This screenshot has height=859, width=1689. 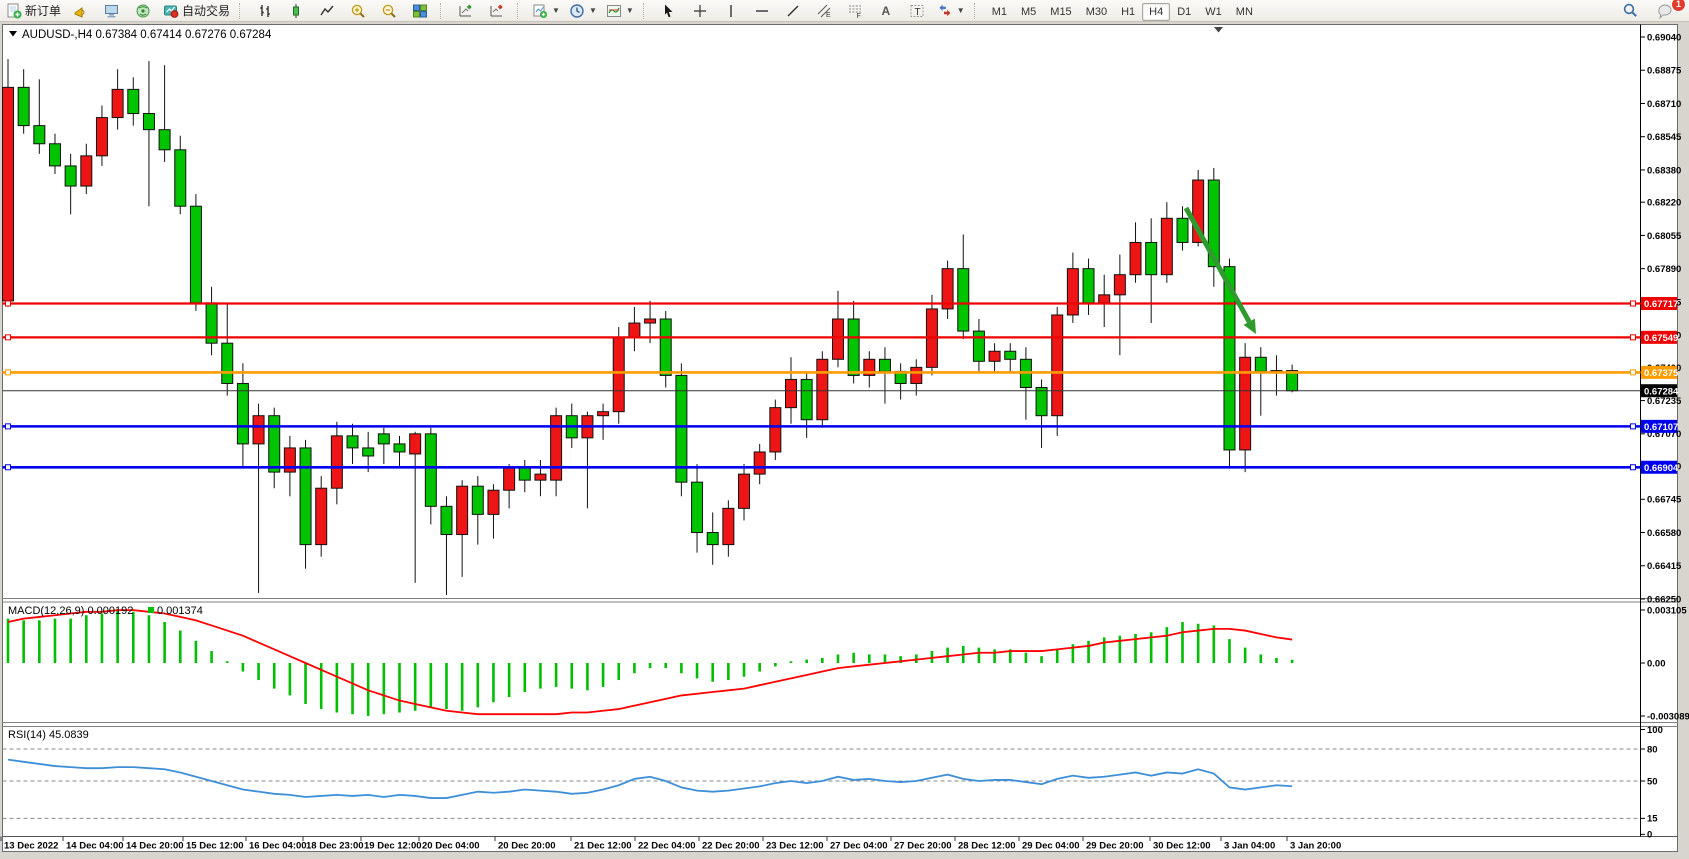 What do you see at coordinates (840, 303) in the screenshot?
I see `resistance-line-1: 0.67717` at bounding box center [840, 303].